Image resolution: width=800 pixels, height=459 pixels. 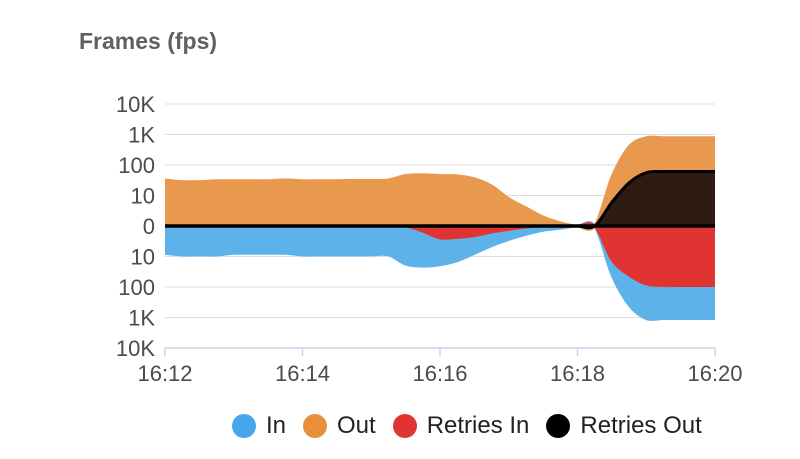 I want to click on x-tick-label: 16:16, so click(x=439, y=373).